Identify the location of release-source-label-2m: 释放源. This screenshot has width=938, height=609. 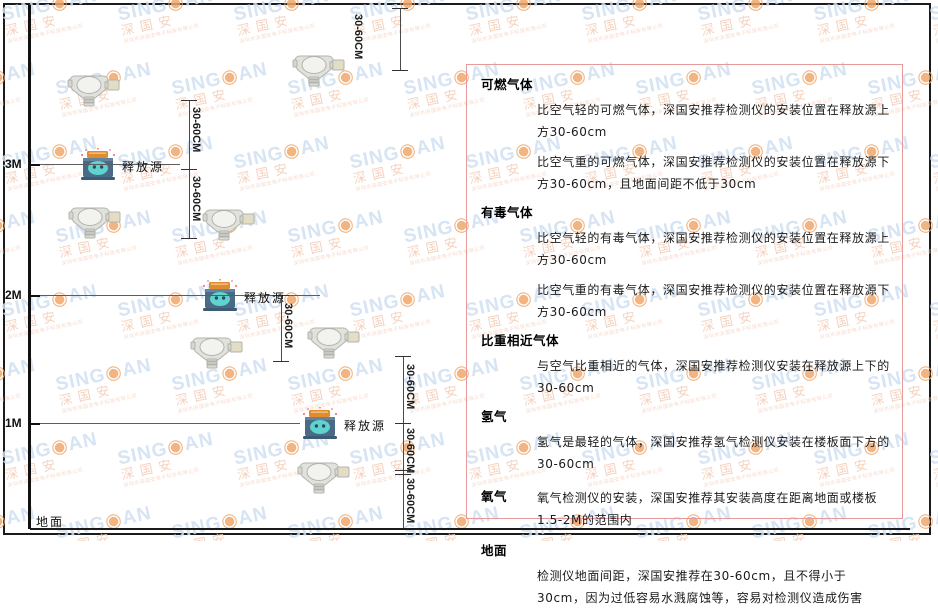
(265, 298).